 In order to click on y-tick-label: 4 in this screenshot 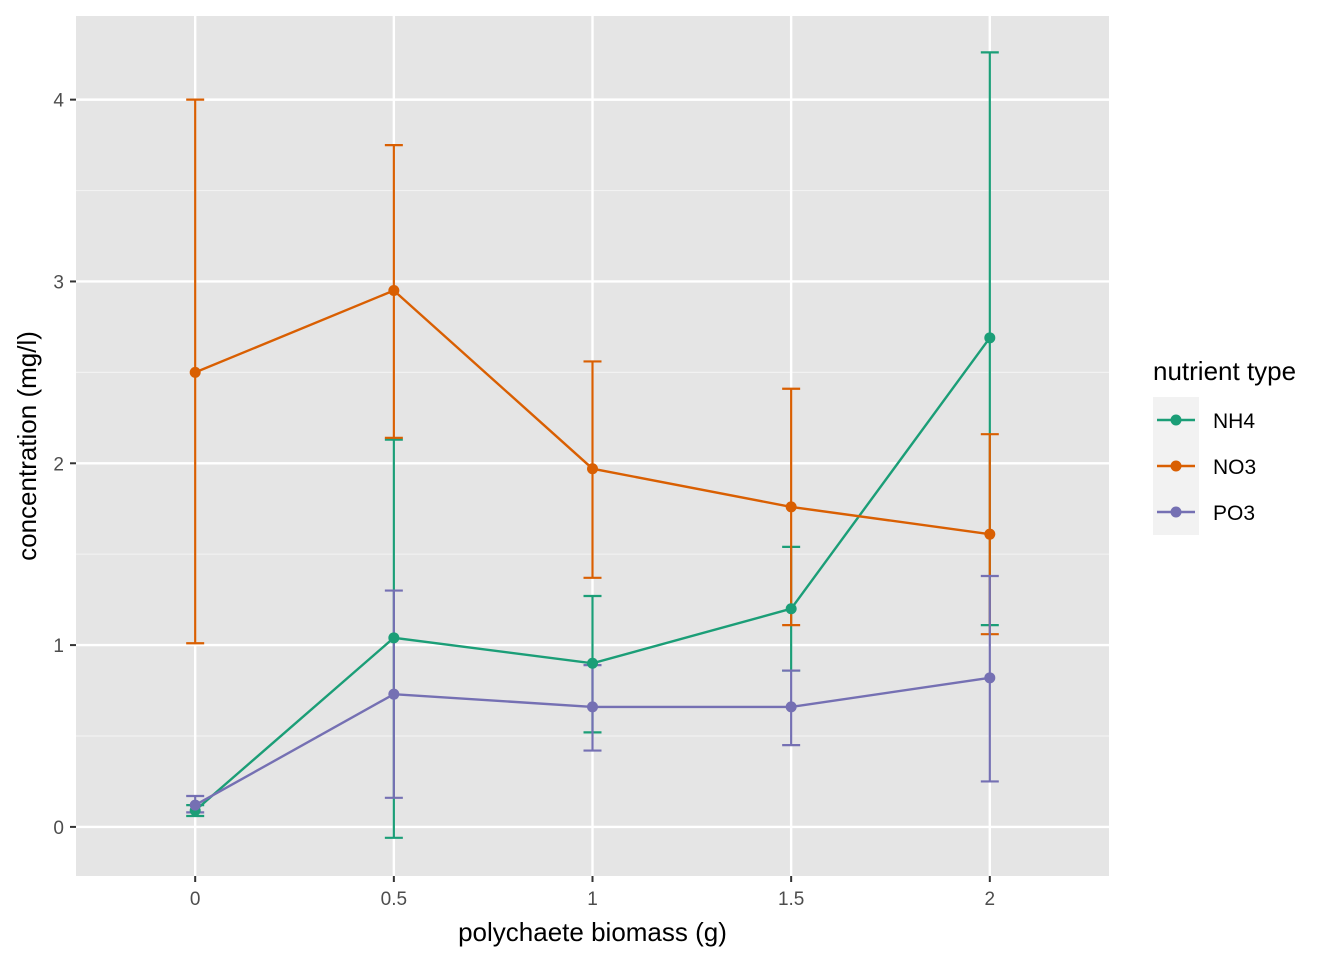, I will do `click(58, 101)`.